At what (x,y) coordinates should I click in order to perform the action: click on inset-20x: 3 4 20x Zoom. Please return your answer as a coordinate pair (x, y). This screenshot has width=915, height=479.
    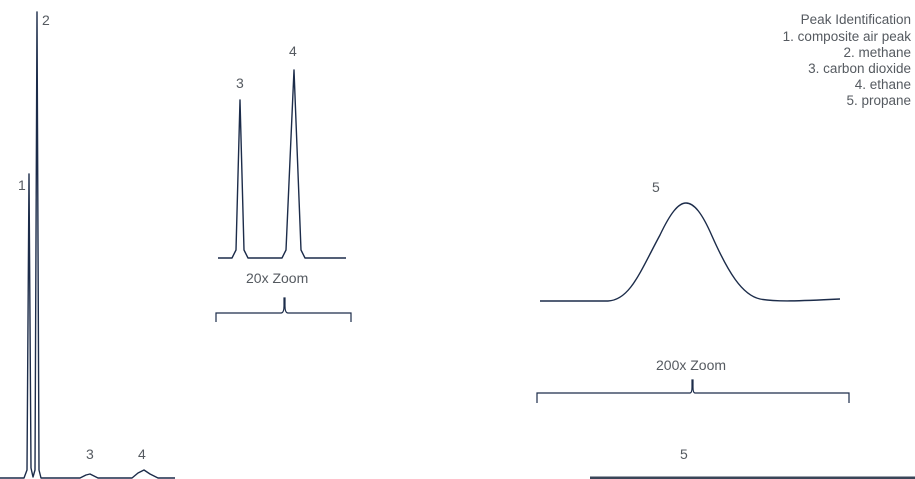
    Looking at the image, I should click on (283, 182).